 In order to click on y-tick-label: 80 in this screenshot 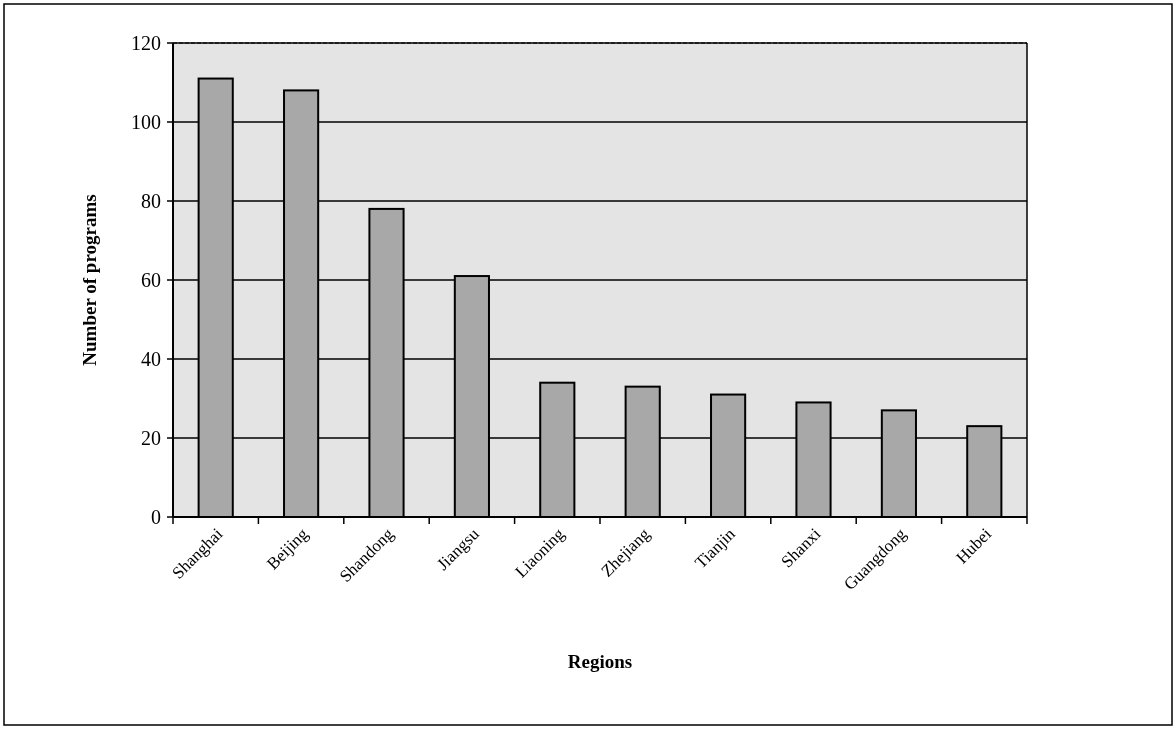, I will do `click(151, 201)`.